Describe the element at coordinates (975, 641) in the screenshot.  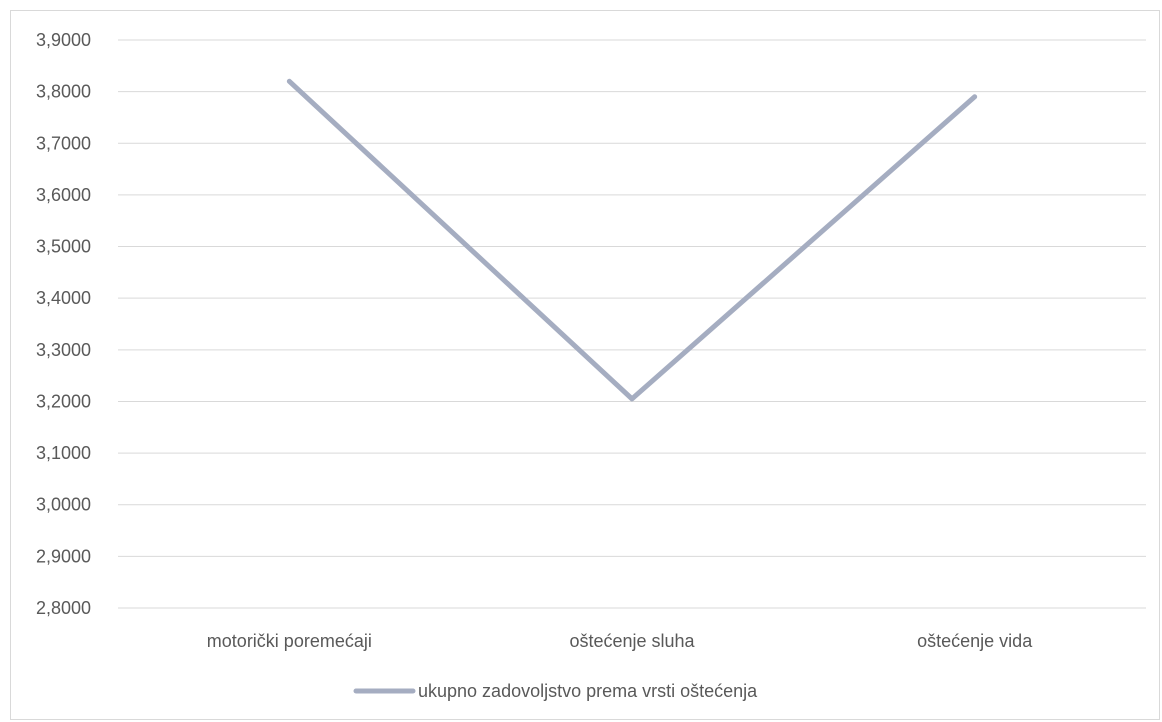
I see `x-category-label: oštećenje vida` at that location.